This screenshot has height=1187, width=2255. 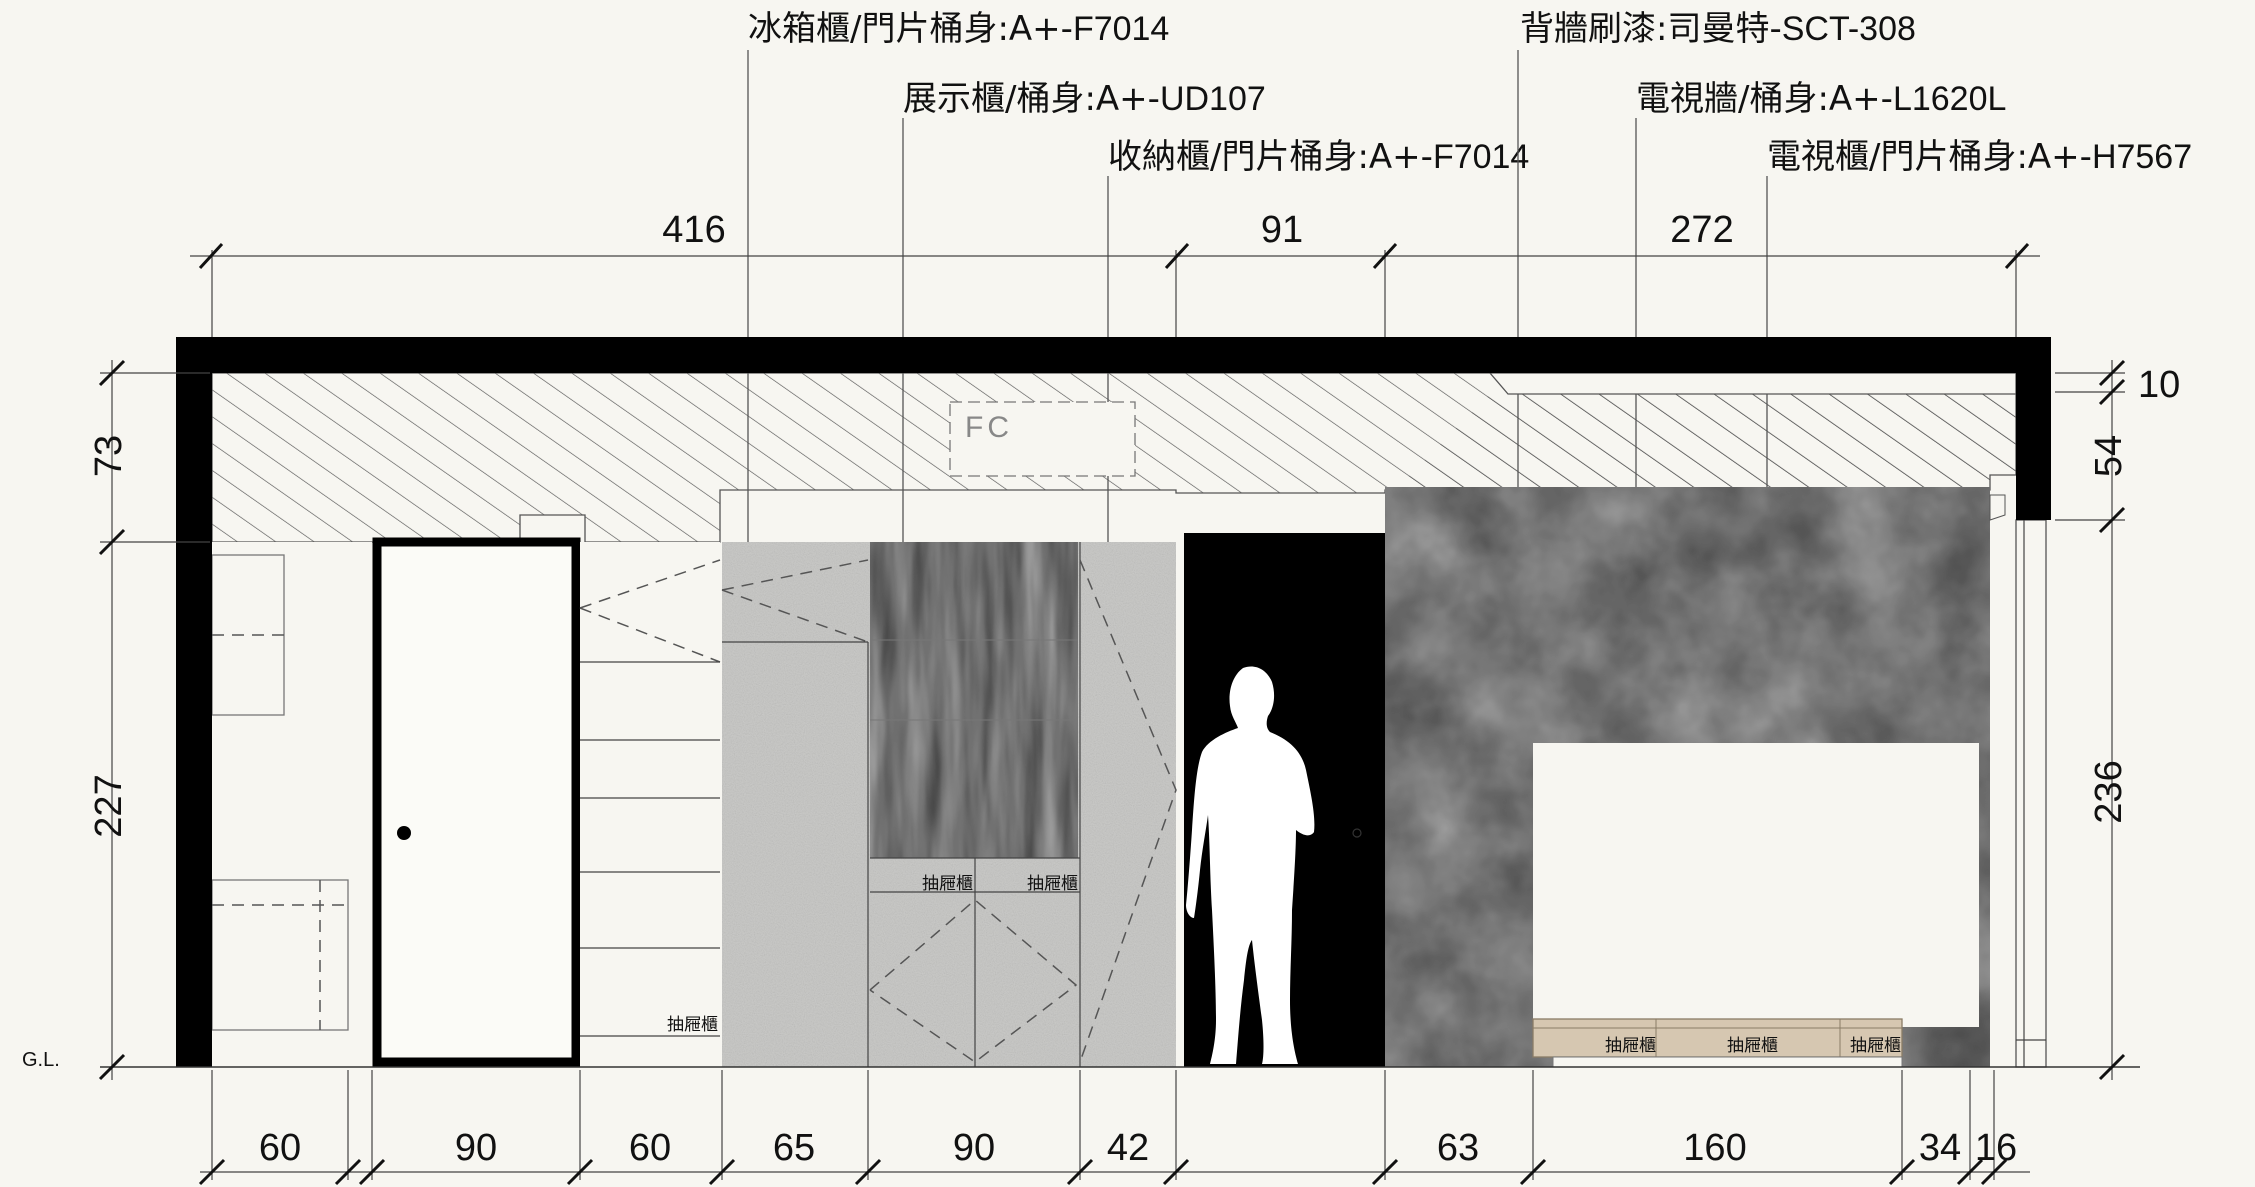 I want to click on left-dim-227: 227, so click(x=109, y=805).